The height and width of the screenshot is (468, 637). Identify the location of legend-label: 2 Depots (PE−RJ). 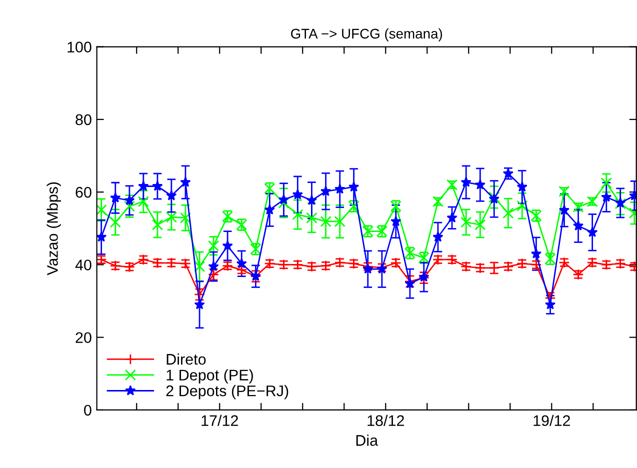
(227, 392).